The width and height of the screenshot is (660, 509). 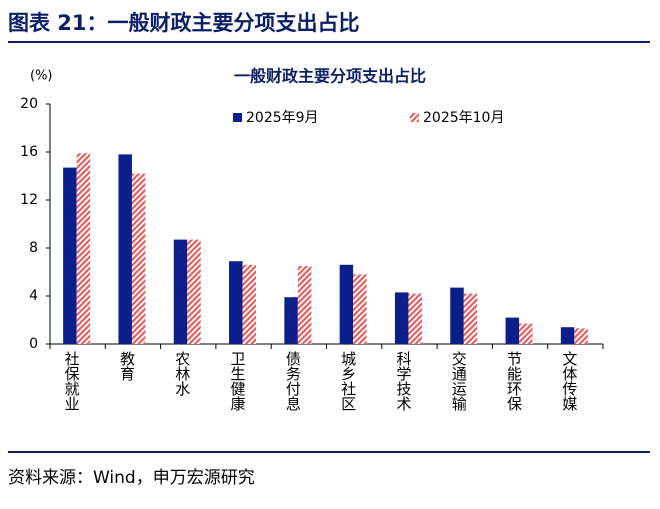 I want to click on x-tick-label: 交通运输, so click(x=459, y=380).